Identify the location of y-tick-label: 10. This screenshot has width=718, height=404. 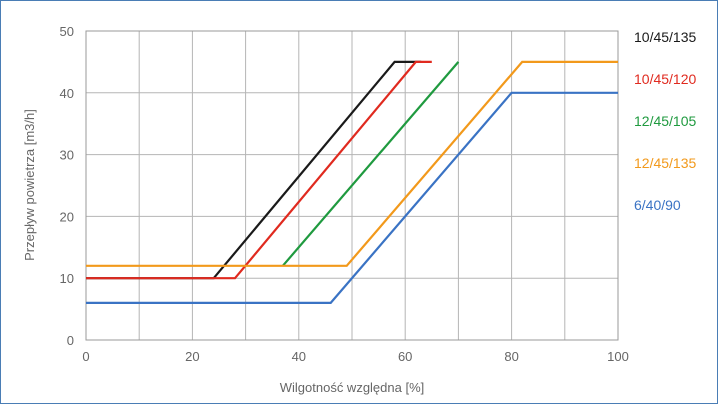
(67, 278).